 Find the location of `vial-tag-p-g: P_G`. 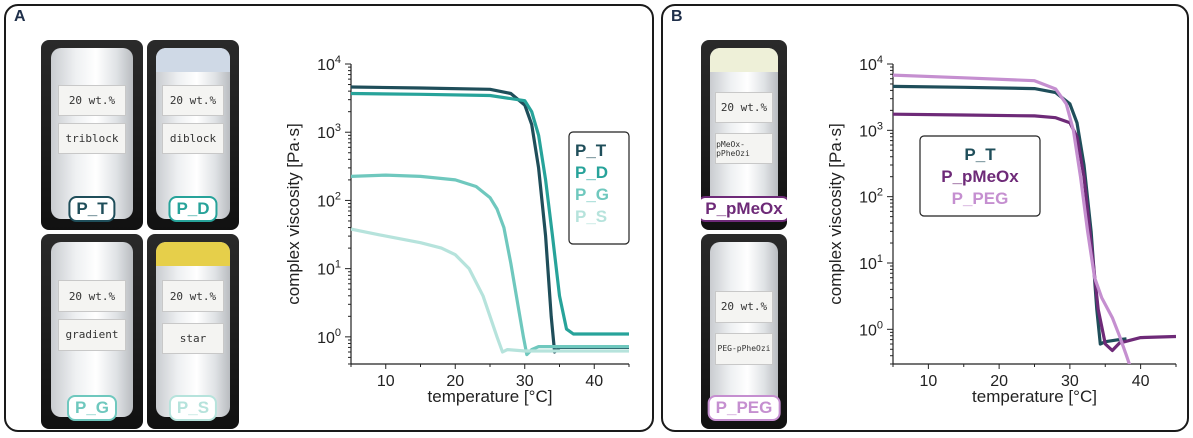

vial-tag-p-g: P_G is located at coordinates (92, 408).